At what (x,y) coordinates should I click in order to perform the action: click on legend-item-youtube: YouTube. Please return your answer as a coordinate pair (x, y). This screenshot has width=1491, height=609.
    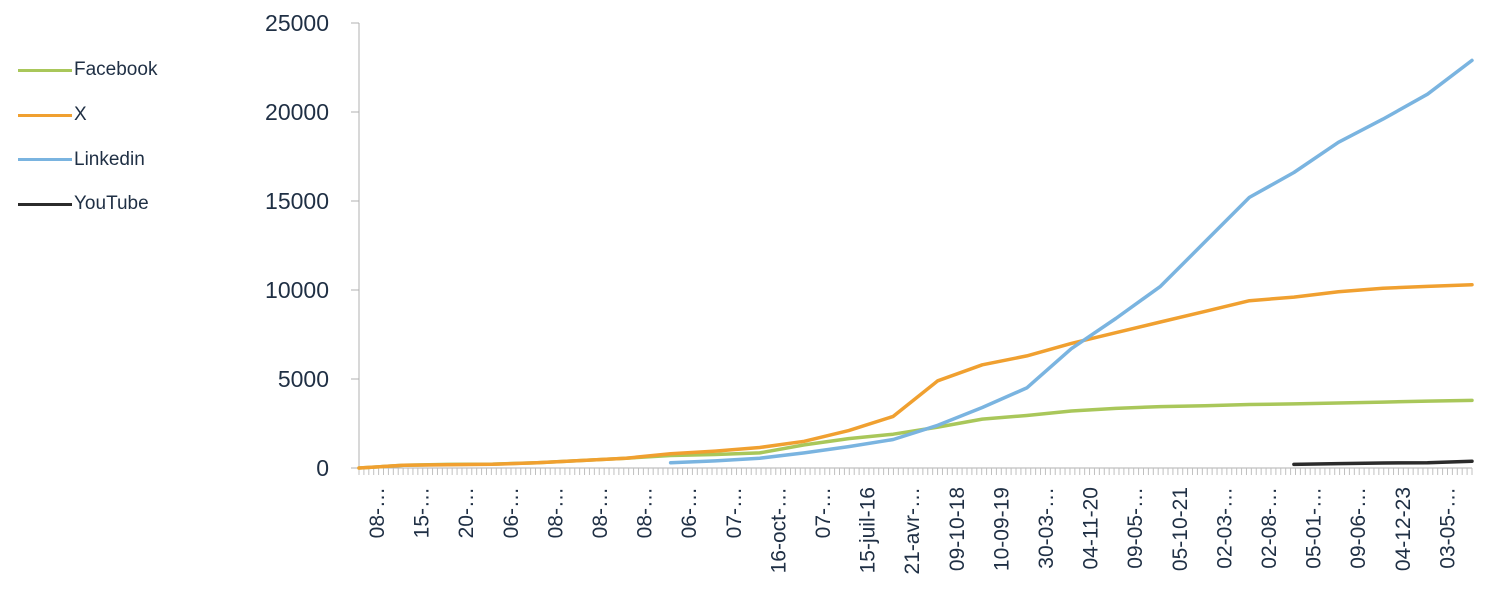
    Looking at the image, I should click on (118, 204).